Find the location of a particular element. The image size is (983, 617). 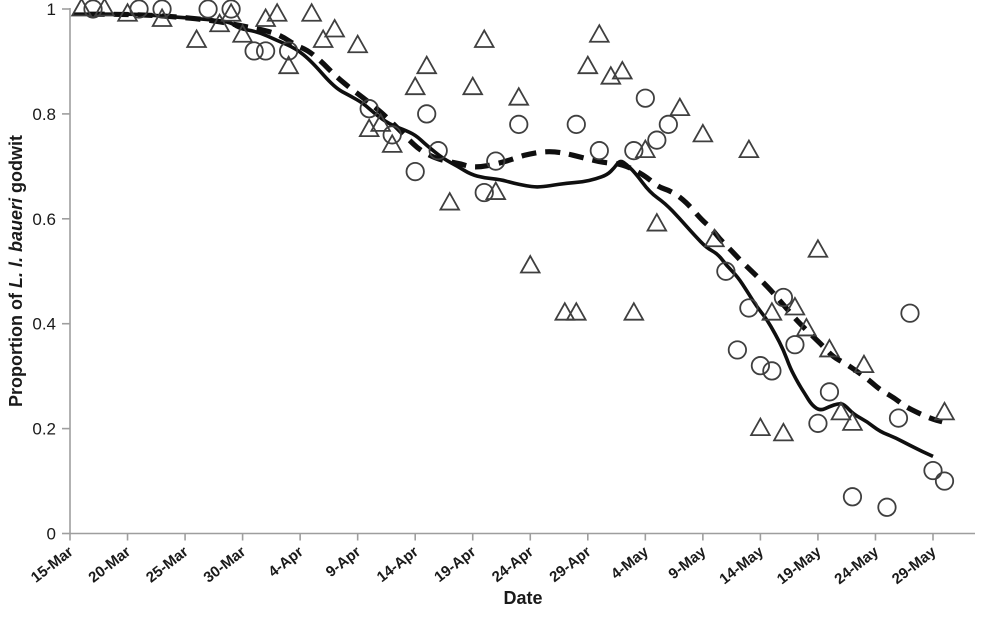

y-tick-label: 0 is located at coordinates (51, 534).